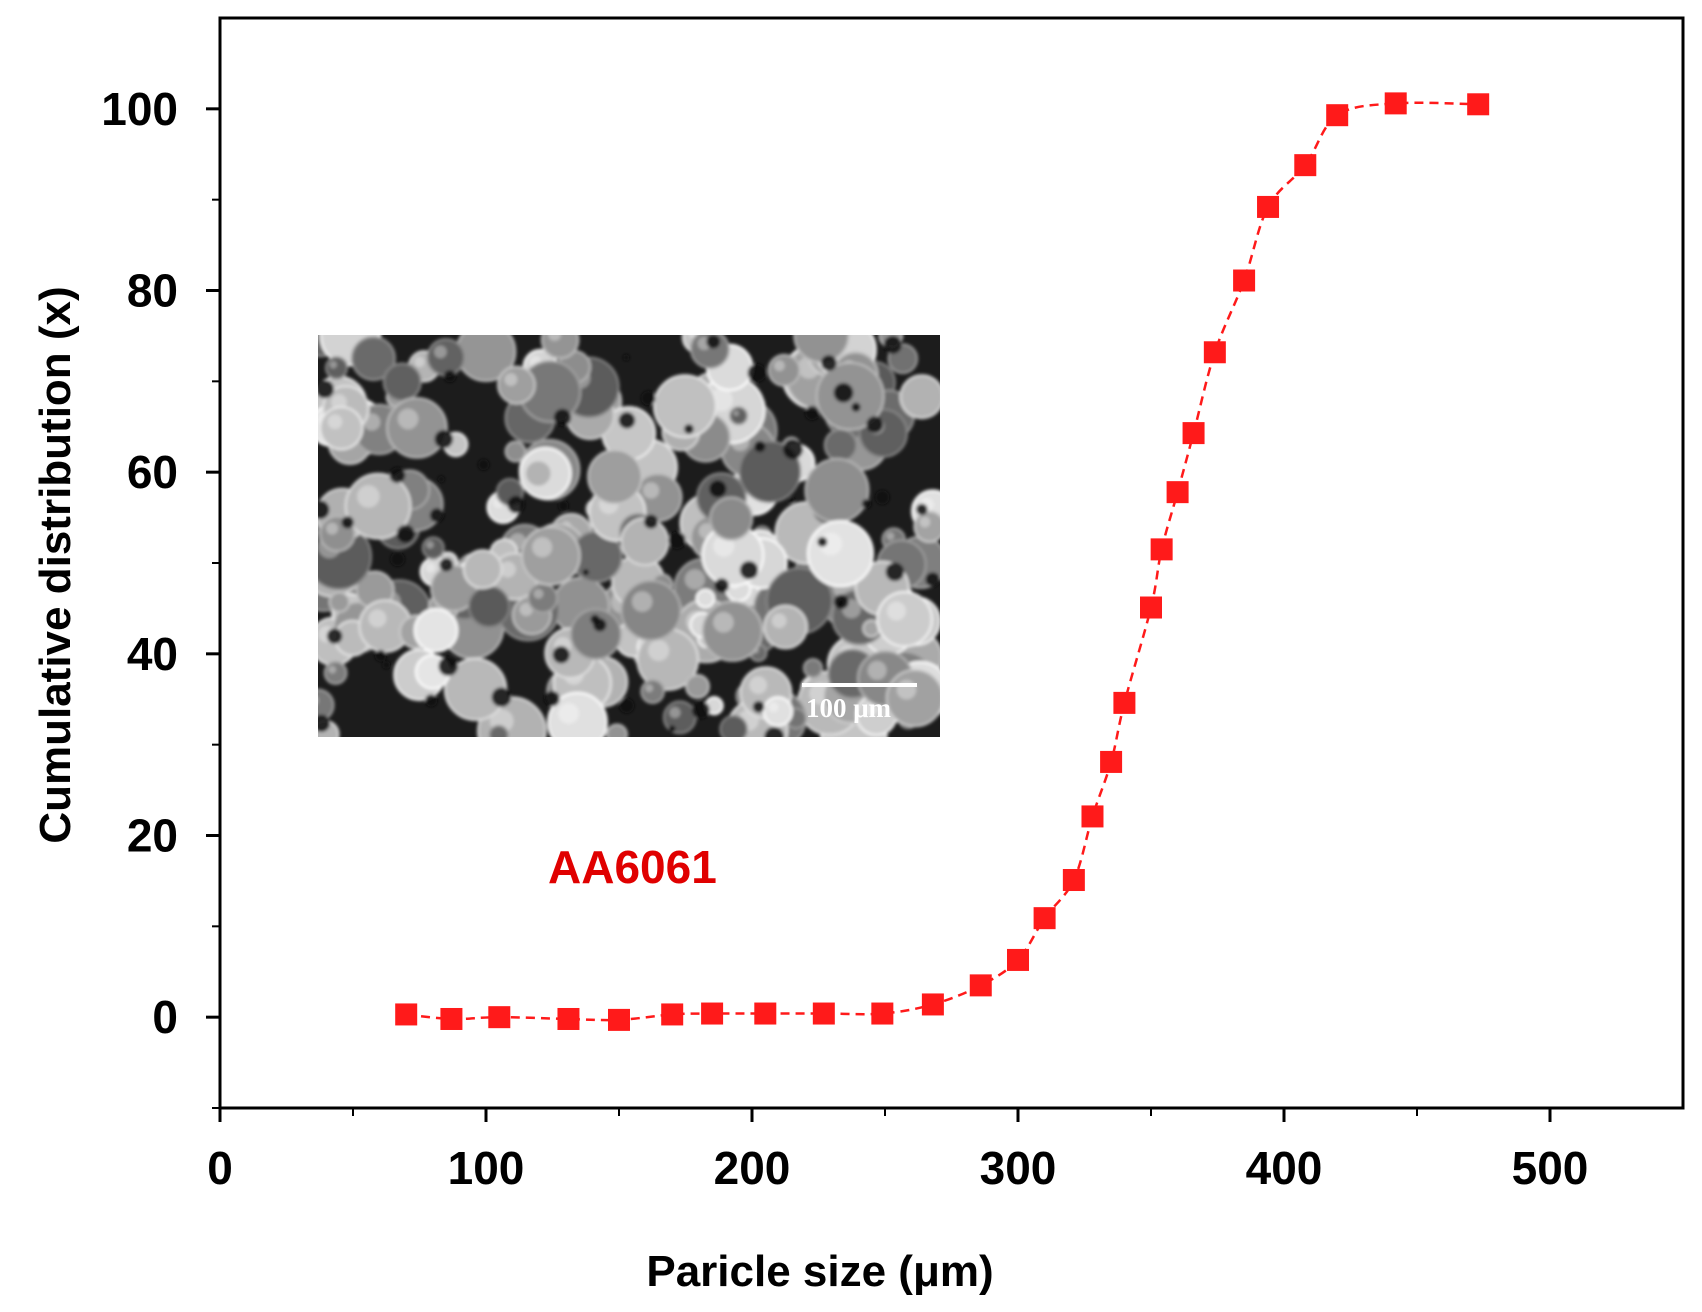 The width and height of the screenshot is (1702, 1312). Describe the element at coordinates (152, 472) in the screenshot. I see `y-tick-label: 60` at that location.